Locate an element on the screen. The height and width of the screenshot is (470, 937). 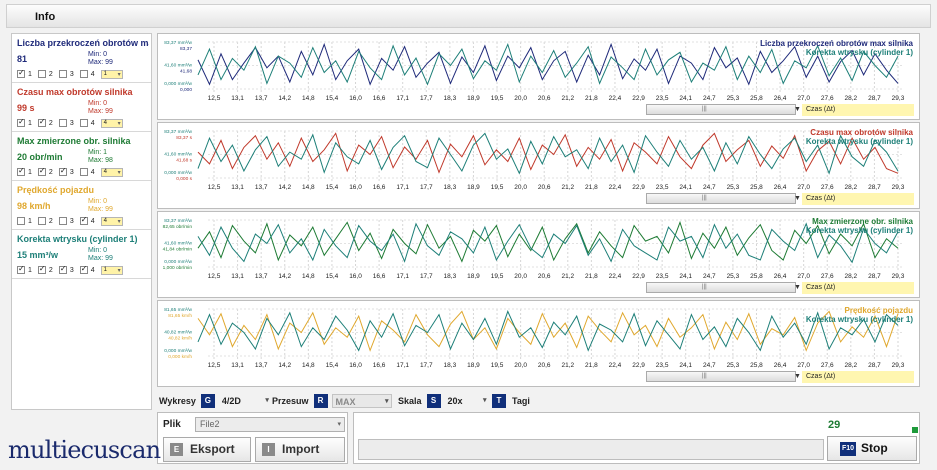
sensor-dropdown-value: 1 is located at coordinates (105, 269).